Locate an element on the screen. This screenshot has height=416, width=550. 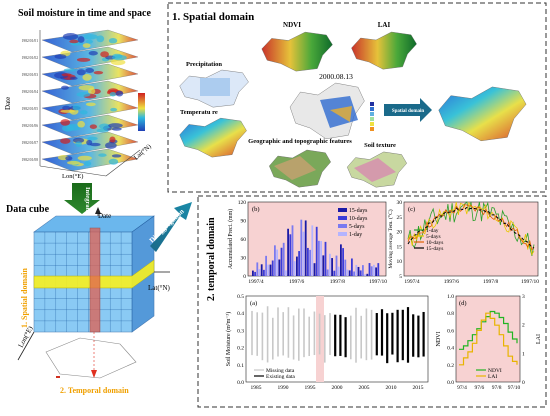
panel-d-ytick-left: 0.8 is located at coordinates (450, 314).